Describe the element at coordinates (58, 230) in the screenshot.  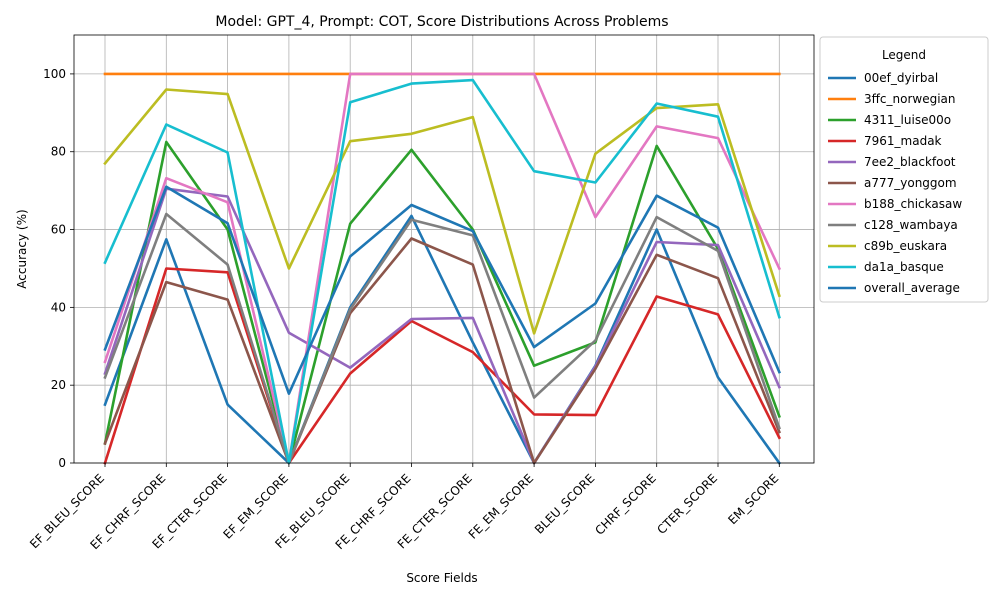
I see `y-tick-label: 60` at that location.